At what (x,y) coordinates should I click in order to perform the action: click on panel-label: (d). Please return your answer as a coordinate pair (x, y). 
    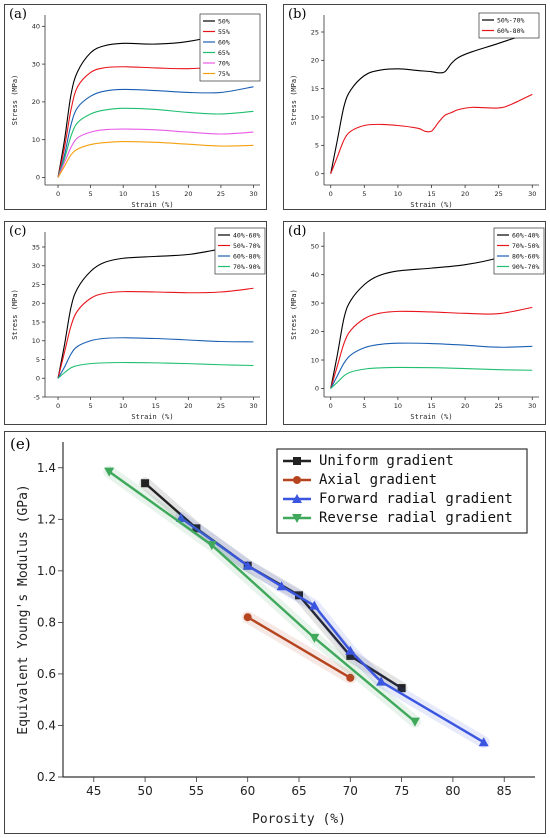
    Looking at the image, I should click on (297, 231).